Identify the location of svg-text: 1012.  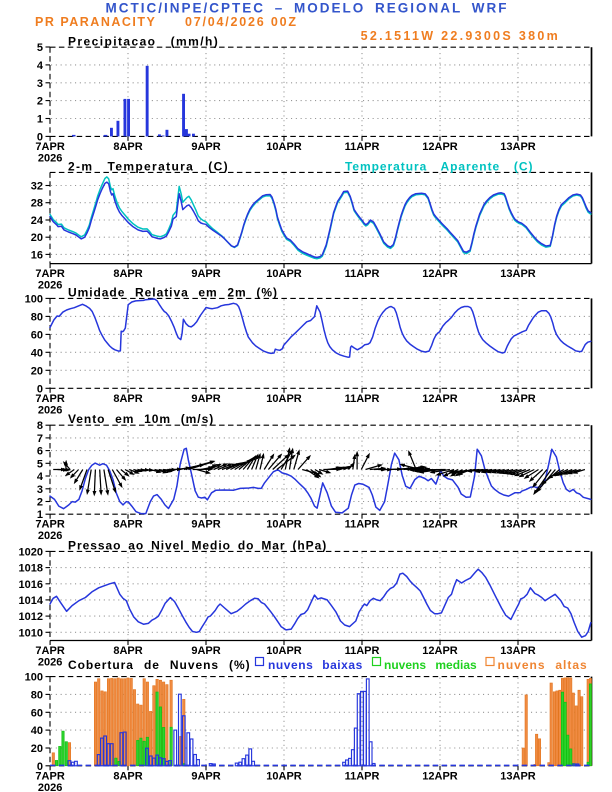
(31, 617).